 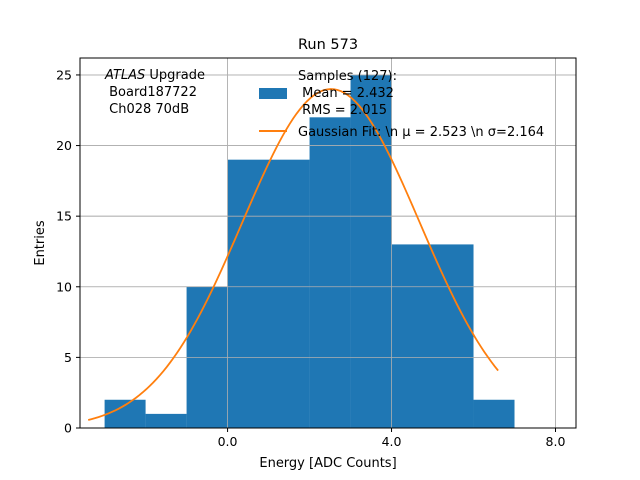 What do you see at coordinates (68, 428) in the screenshot?
I see `y-tick-label: 0` at bounding box center [68, 428].